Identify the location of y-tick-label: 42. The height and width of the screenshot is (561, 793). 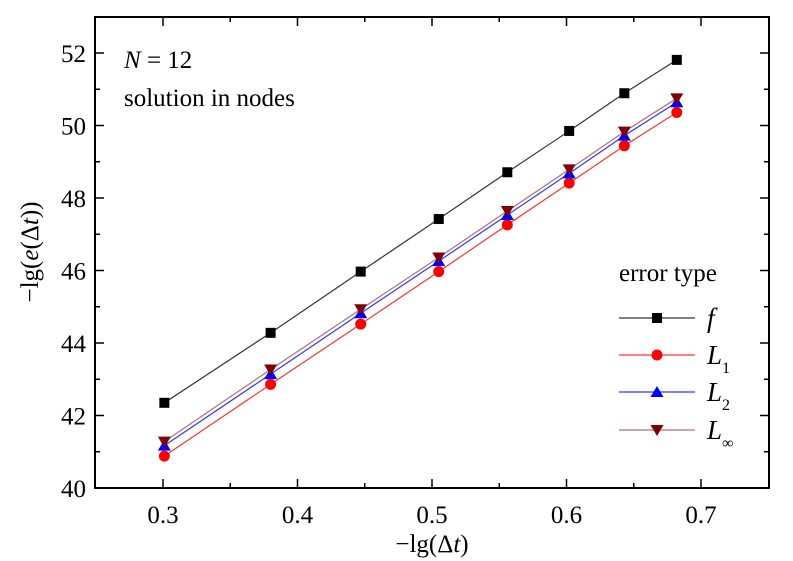
(73, 417).